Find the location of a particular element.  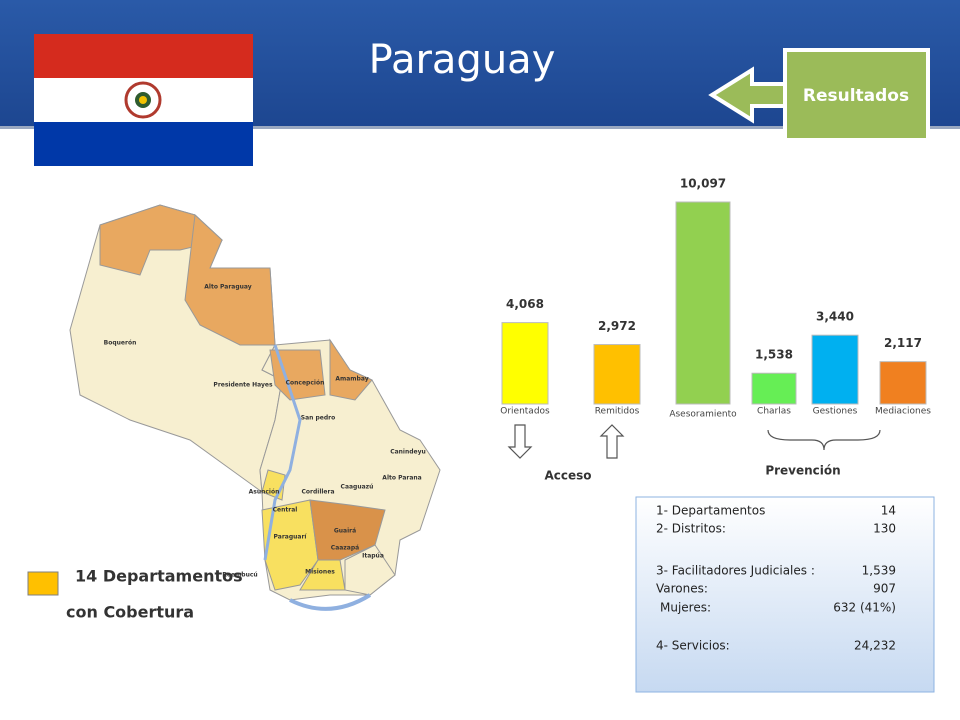

stats-label: Mujeres: is located at coordinates (685, 608).